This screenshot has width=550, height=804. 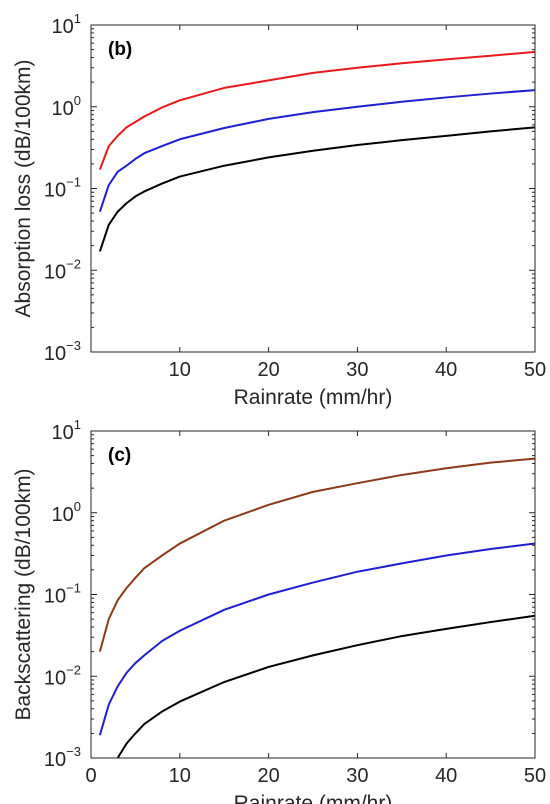 What do you see at coordinates (23, 594) in the screenshot?
I see `y-axis-label: Backscattering (dB/100km)` at bounding box center [23, 594].